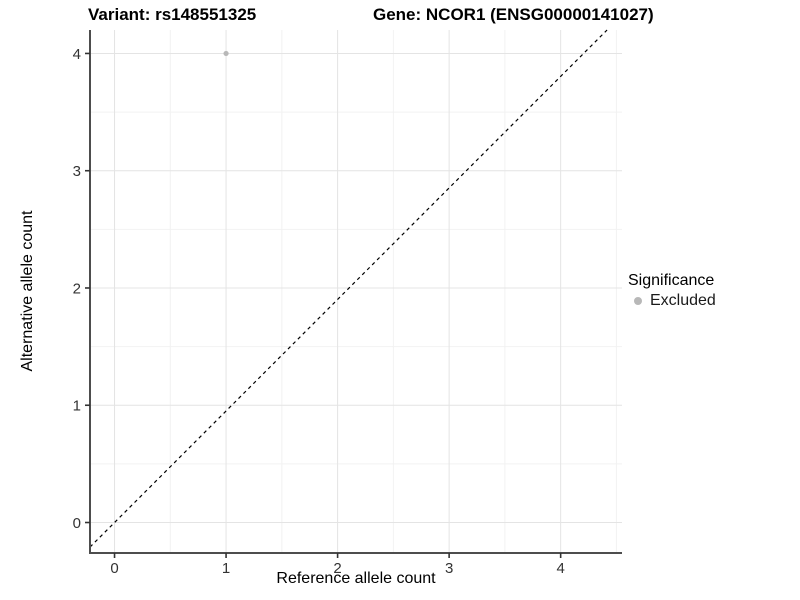 Image resolution: width=800 pixels, height=600 pixels. What do you see at coordinates (671, 280) in the screenshot?
I see `legend-title: Significance` at bounding box center [671, 280].